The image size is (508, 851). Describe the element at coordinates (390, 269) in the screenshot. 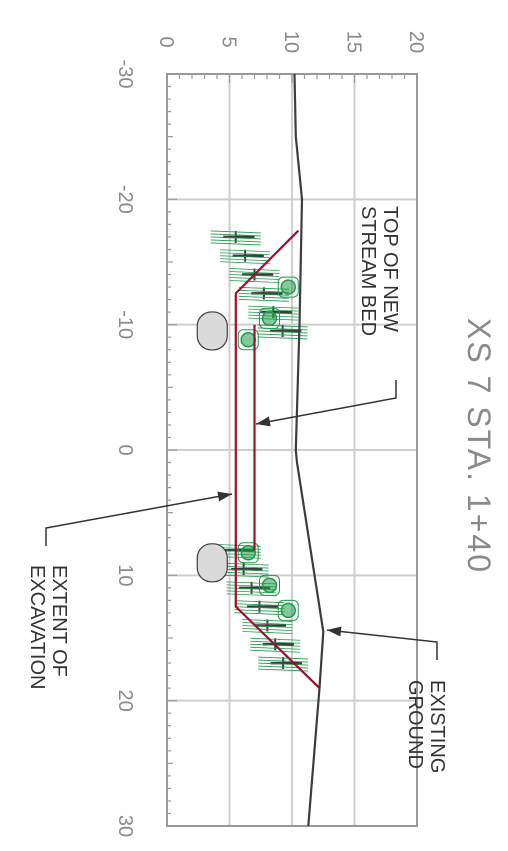

I see `top-of-bed-callout-line: TOP OF NEW` at that location.